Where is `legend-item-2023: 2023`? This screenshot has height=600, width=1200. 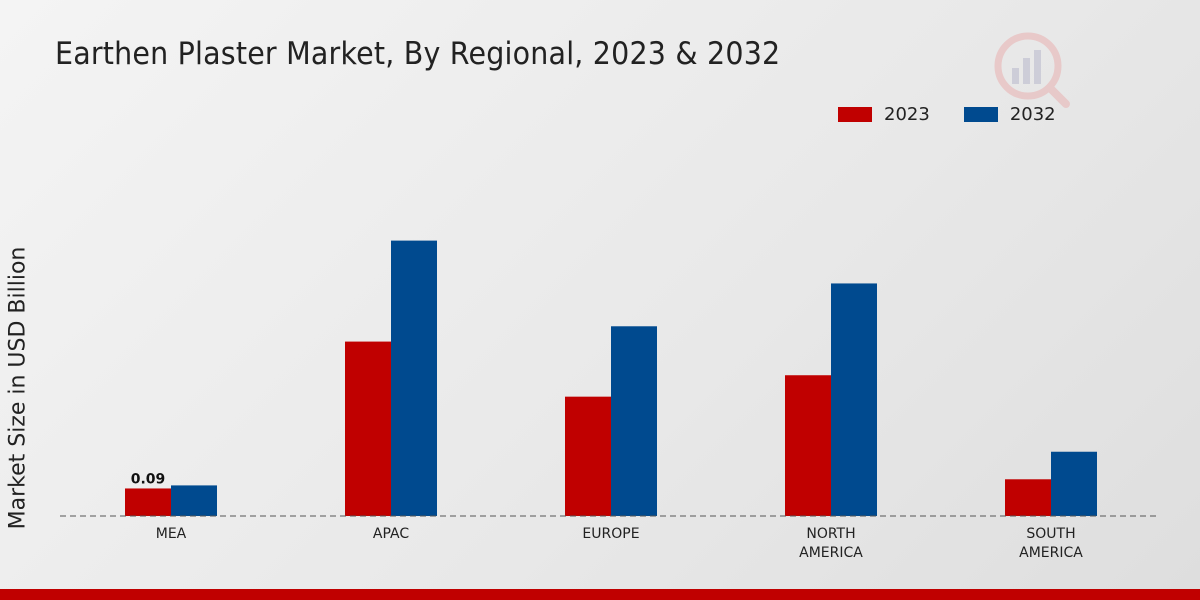
legend-item-2023: 2023 is located at coordinates (884, 114).